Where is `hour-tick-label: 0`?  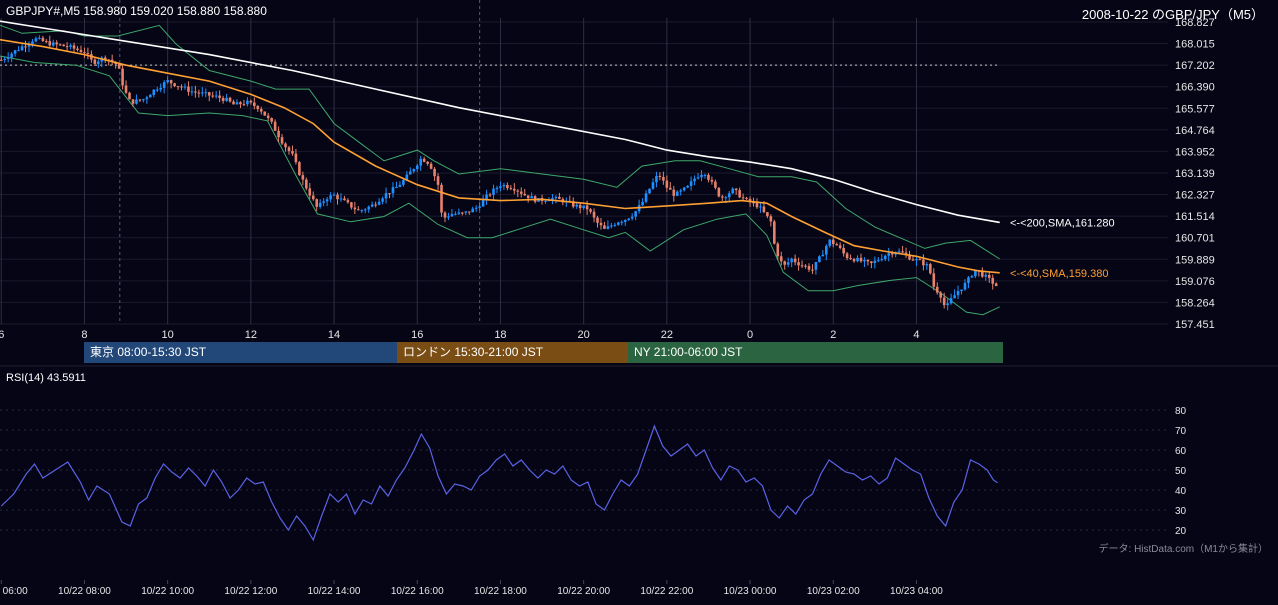
hour-tick-label: 0 is located at coordinates (750, 335).